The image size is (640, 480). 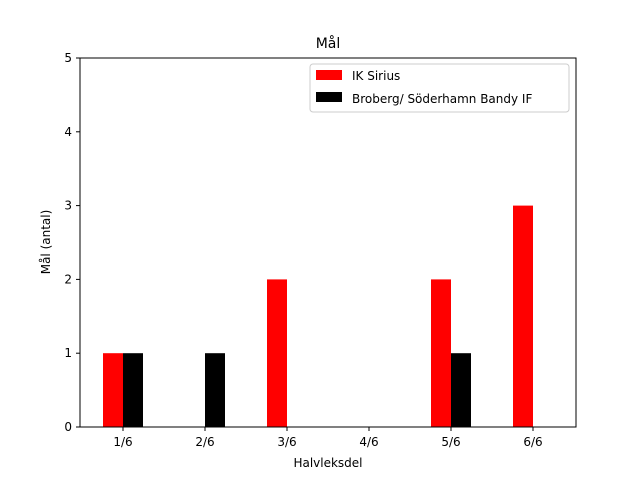 I want to click on legend-frame, so click(x=439, y=88).